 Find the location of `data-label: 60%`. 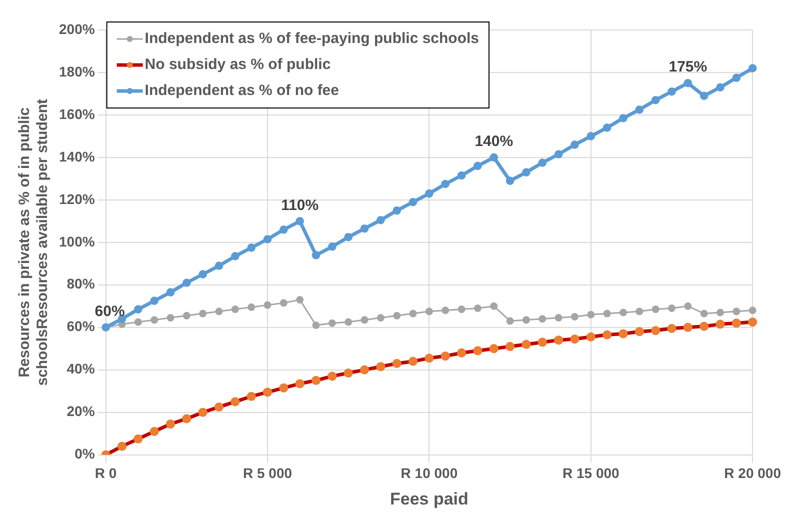

data-label: 60% is located at coordinates (109, 311).